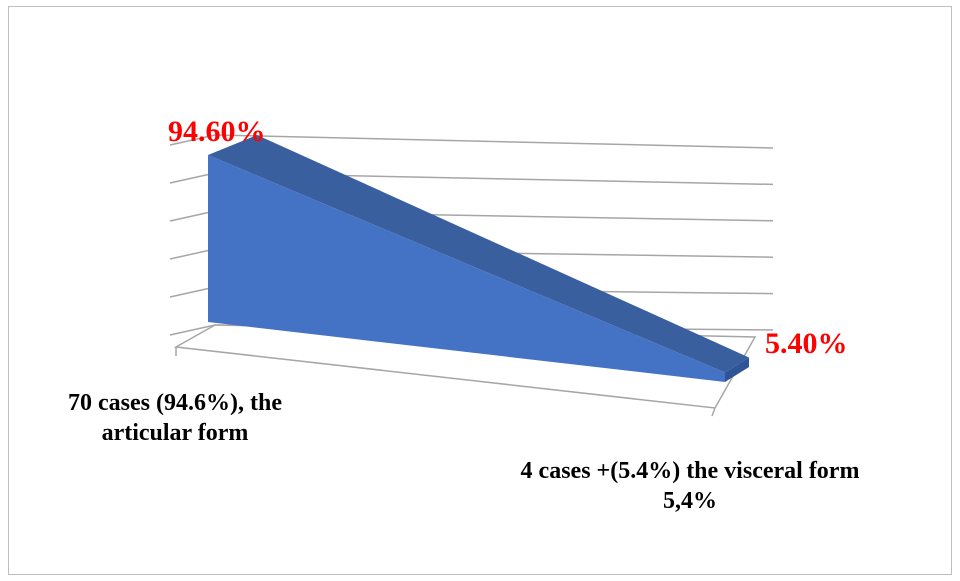 This screenshot has width=960, height=581. Describe the element at coordinates (713, 412) in the screenshot. I see `category-tick` at that location.